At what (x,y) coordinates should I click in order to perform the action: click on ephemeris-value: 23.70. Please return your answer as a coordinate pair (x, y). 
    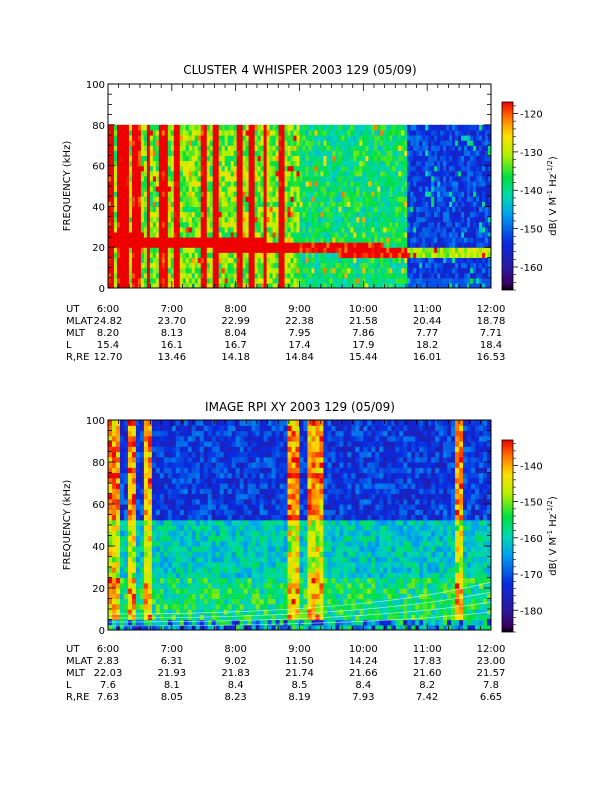
    Looking at the image, I should click on (172, 321).